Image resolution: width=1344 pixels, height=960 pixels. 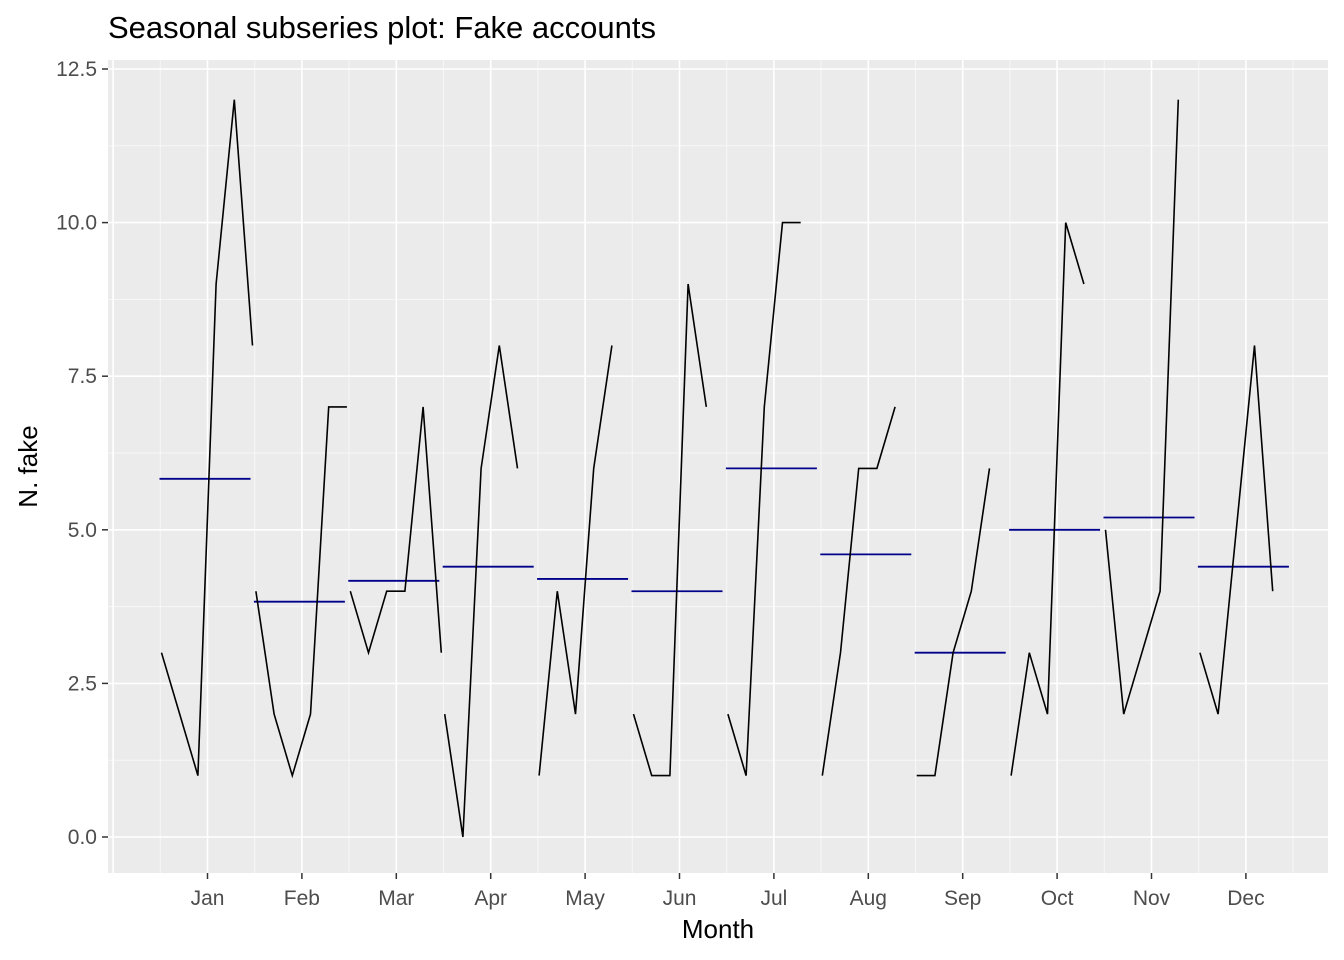 I want to click on series-line-jul, so click(x=764, y=498).